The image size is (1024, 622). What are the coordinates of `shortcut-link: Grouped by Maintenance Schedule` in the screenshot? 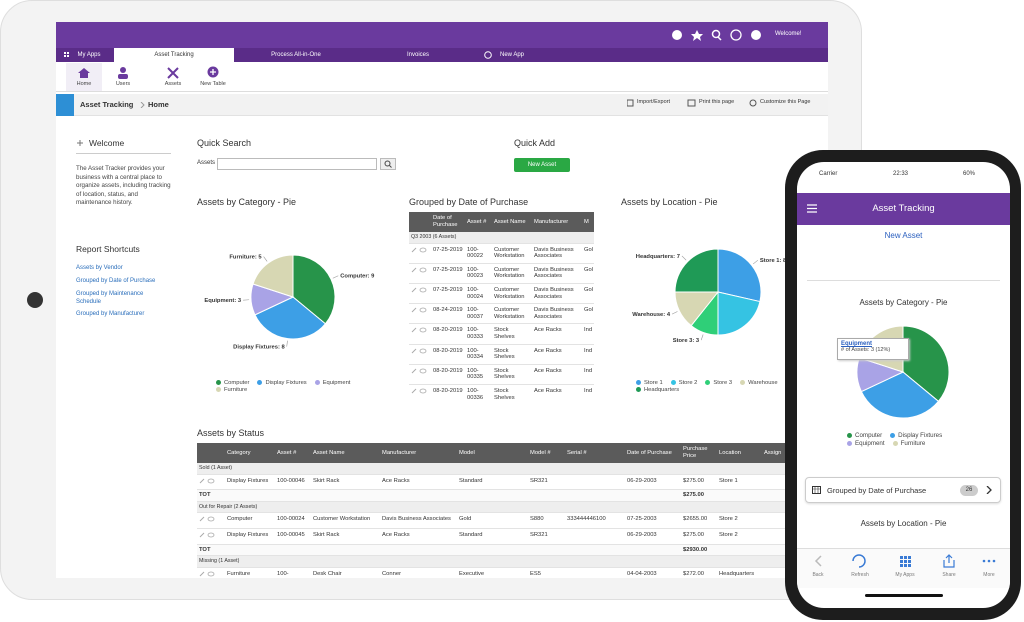 It's located at (110, 298).